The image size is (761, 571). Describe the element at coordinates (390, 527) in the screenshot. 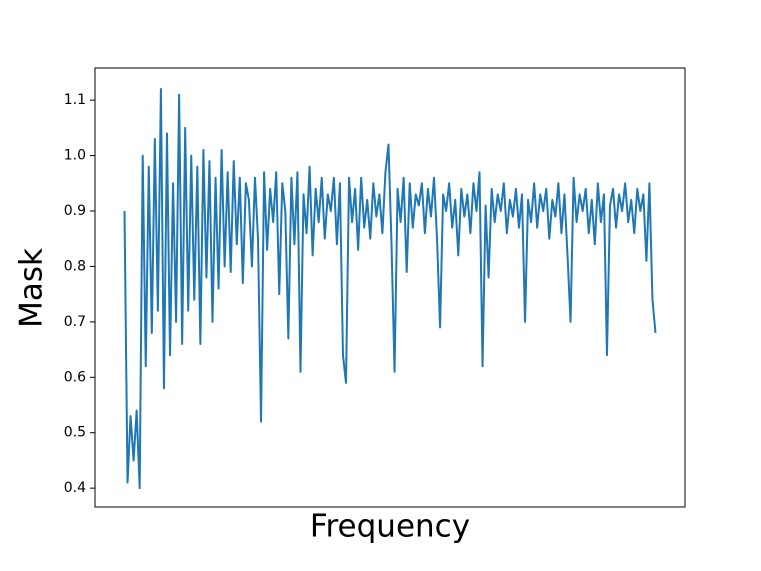

I see `x-axis-label: Frequency` at that location.